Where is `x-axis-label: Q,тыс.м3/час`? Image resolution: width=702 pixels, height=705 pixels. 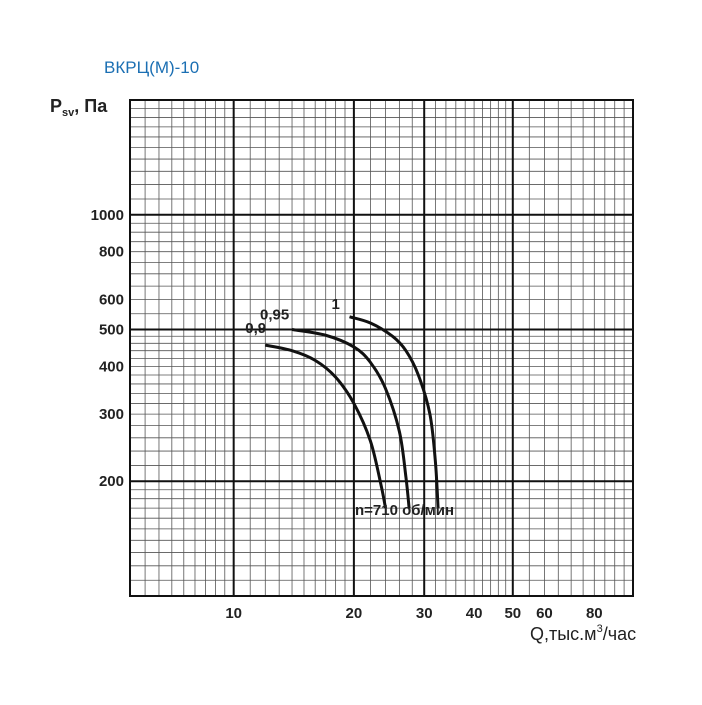 x-axis-label: Q,тыс.м3/час is located at coordinates (583, 633).